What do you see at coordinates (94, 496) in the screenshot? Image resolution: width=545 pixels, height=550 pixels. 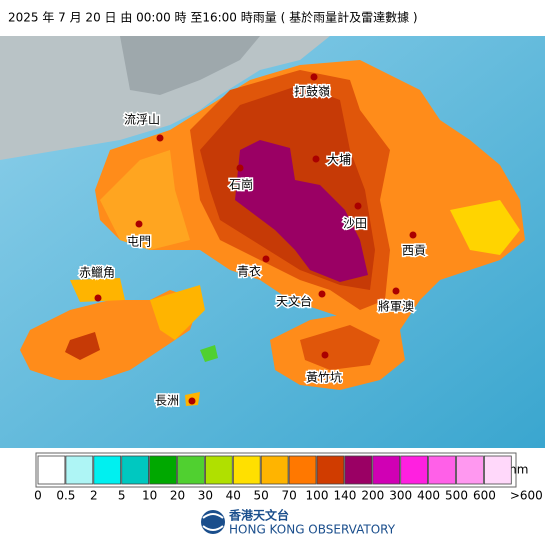 I see `legend-label: 2` at bounding box center [94, 496].